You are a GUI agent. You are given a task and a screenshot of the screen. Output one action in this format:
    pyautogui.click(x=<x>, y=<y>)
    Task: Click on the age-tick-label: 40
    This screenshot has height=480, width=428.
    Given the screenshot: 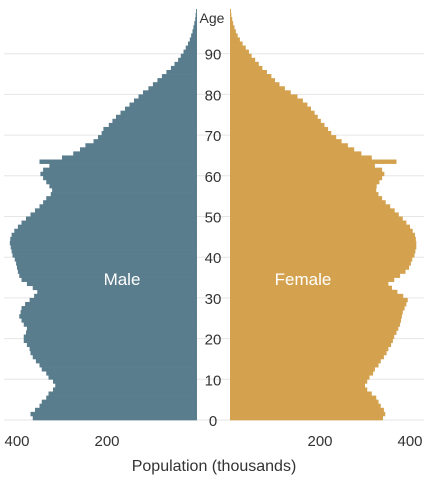 What is the action you would take?
    pyautogui.click(x=213, y=258)
    